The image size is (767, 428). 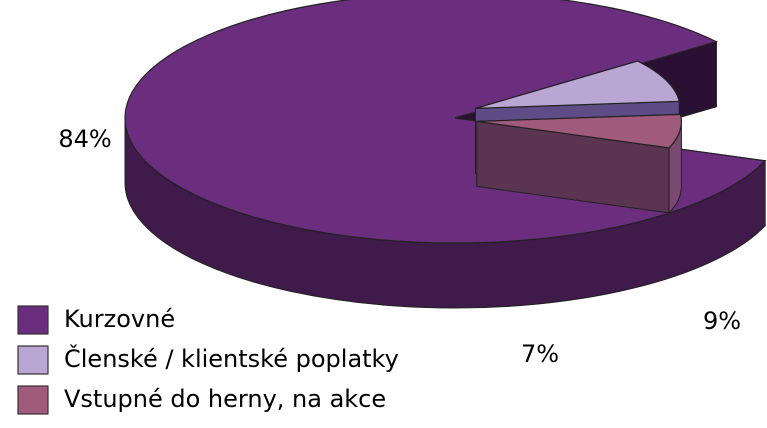 I want to click on legend-label: Kurzovné, so click(x=119, y=319).